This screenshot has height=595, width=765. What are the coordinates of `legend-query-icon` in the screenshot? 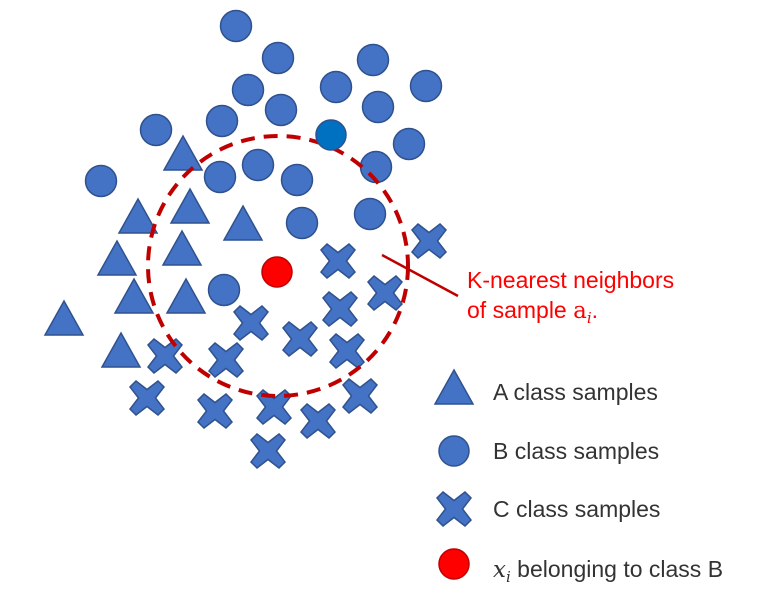 It's located at (454, 564).